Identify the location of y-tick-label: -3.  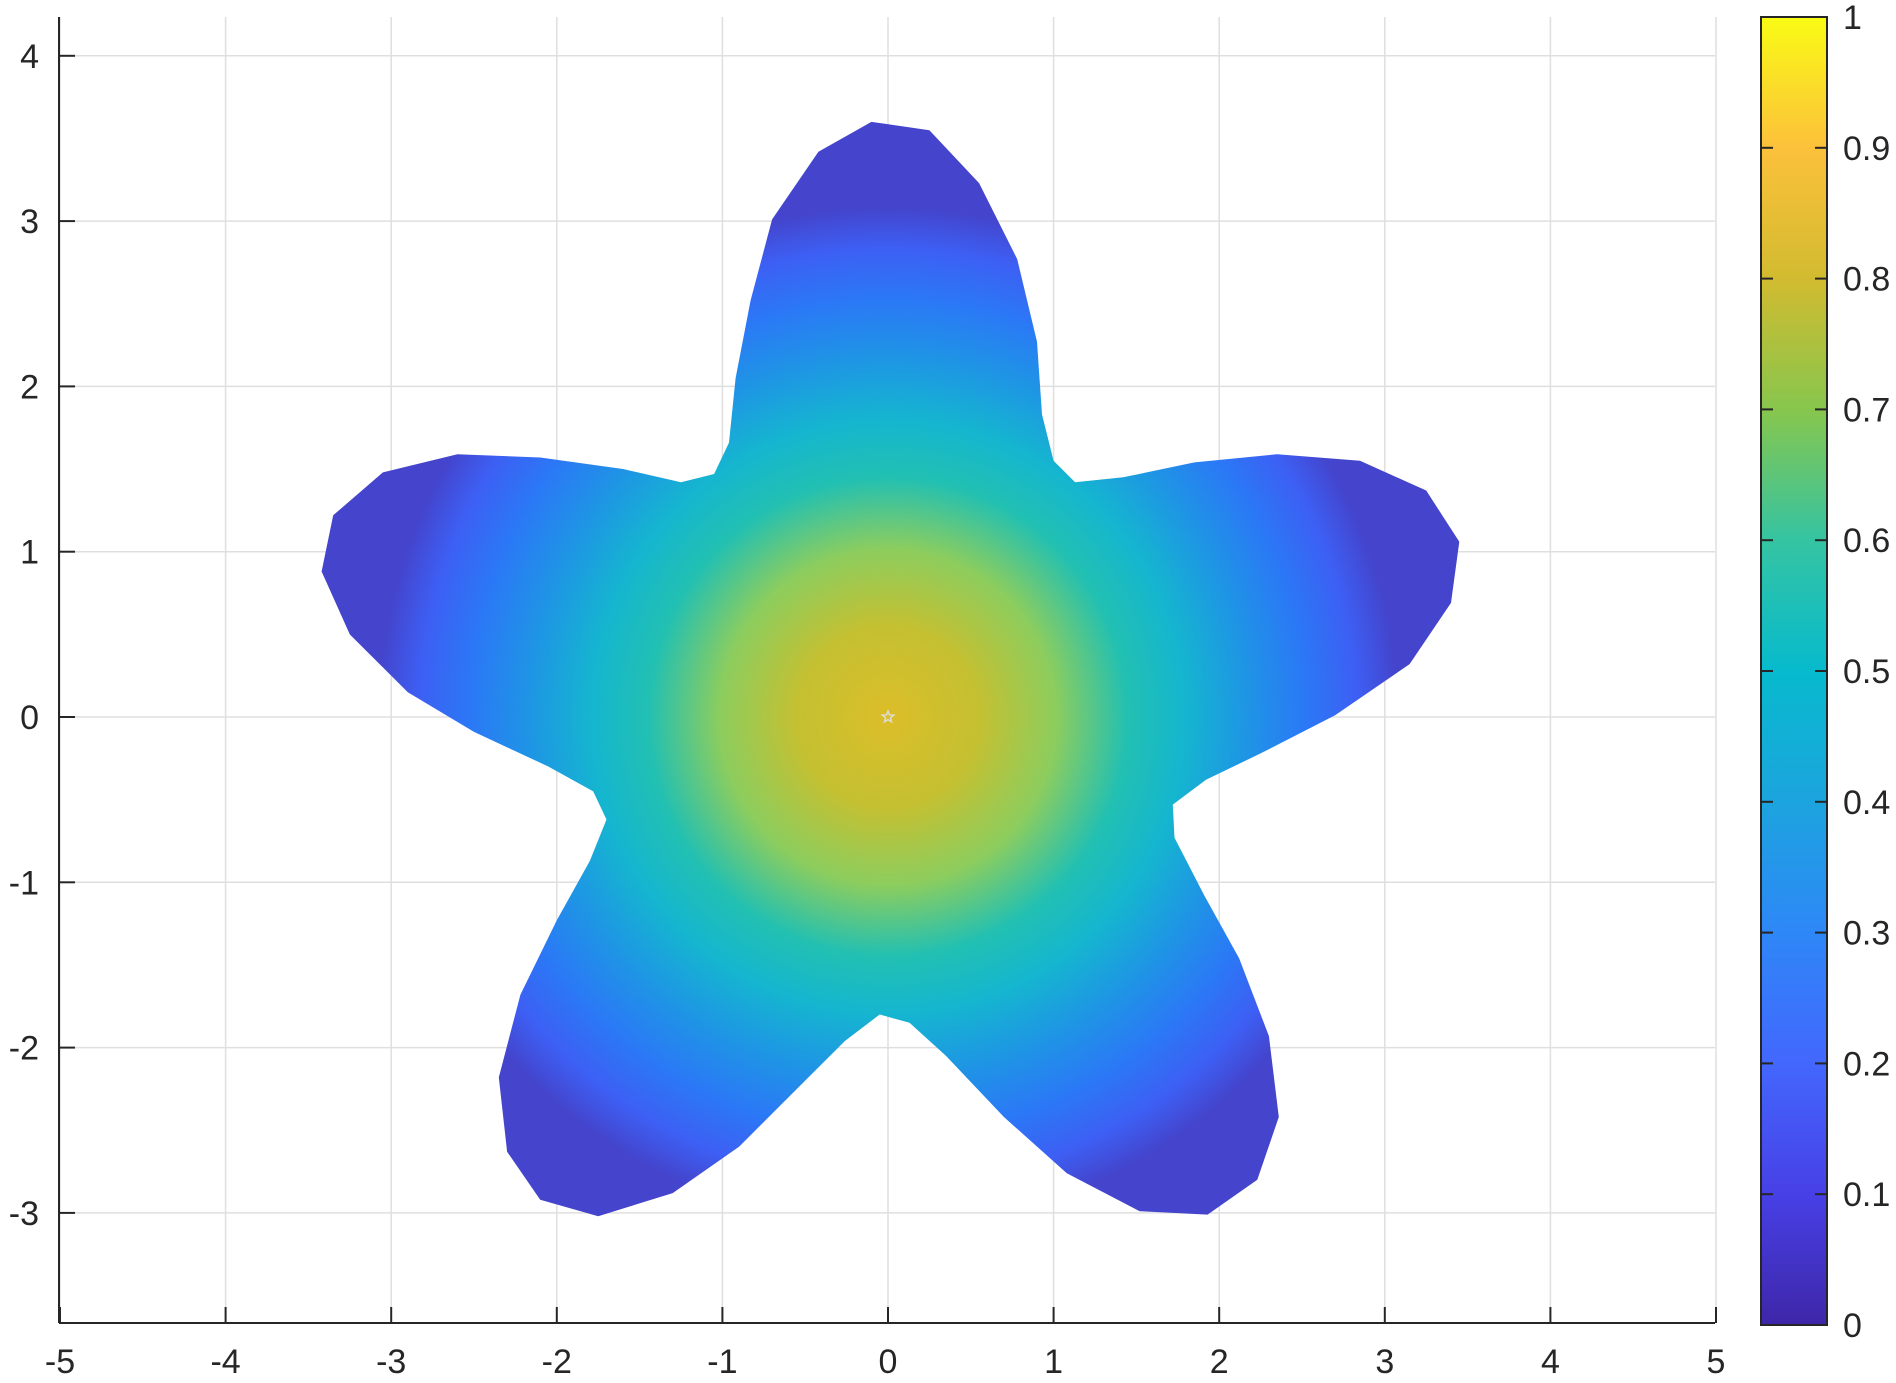
(24, 1214).